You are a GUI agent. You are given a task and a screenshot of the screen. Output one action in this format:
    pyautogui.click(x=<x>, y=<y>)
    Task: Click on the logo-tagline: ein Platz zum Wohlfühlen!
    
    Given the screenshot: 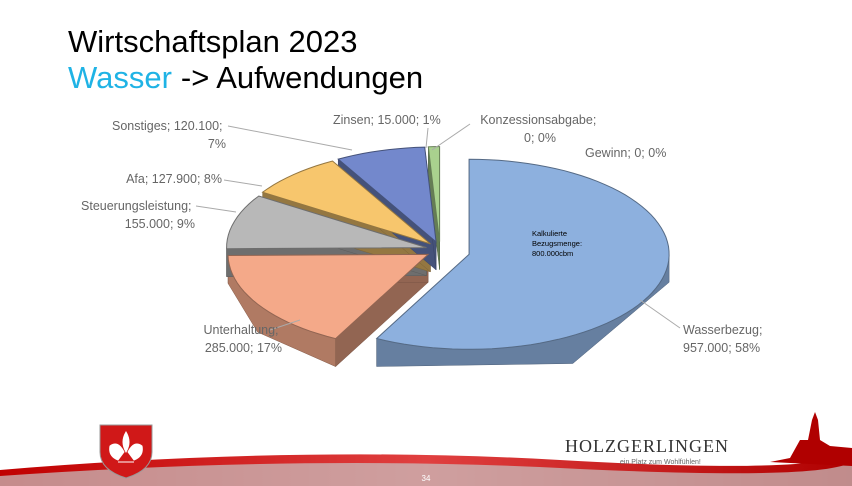 What is the action you would take?
    pyautogui.click(x=660, y=462)
    